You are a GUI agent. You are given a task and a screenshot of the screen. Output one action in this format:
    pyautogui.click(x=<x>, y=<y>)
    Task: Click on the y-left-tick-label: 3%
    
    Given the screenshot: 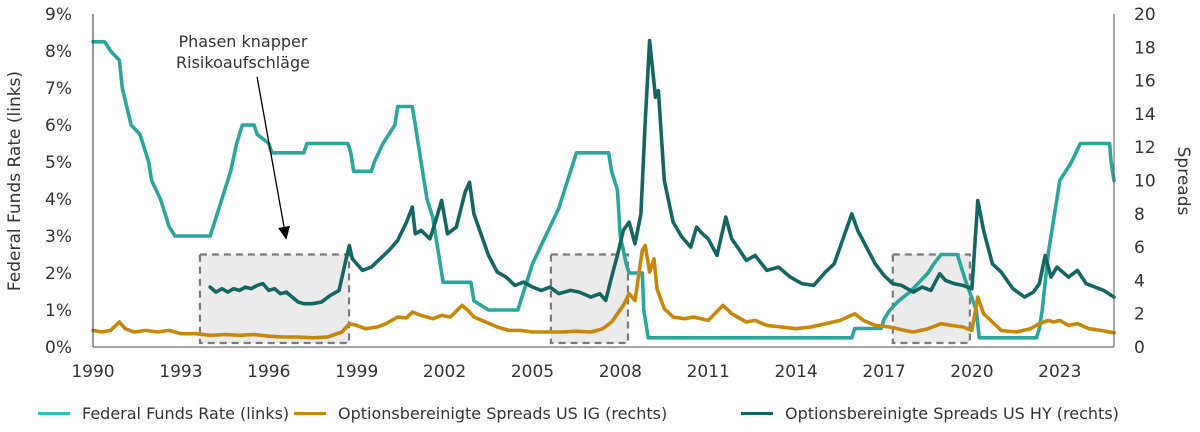 What is the action you would take?
    pyautogui.click(x=58, y=237)
    